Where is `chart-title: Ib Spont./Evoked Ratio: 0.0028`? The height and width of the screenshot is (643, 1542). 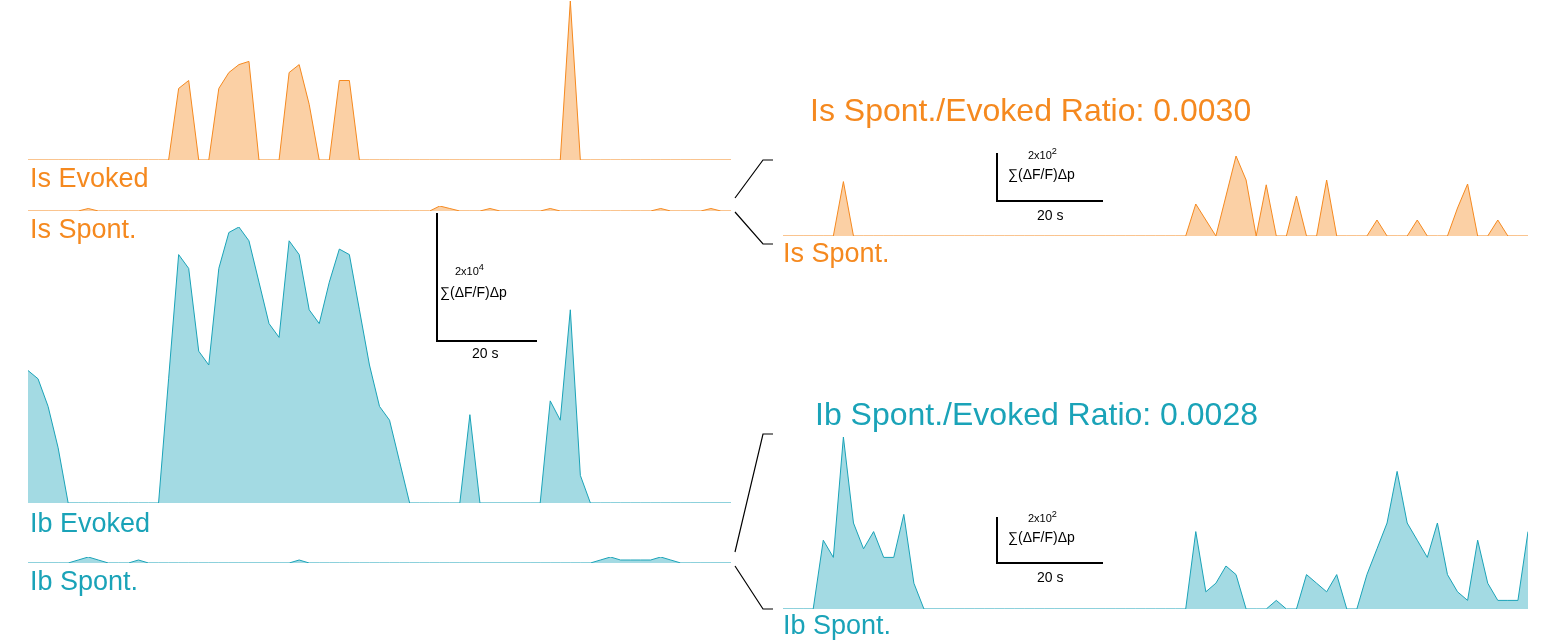 chart-title: Ib Spont./Evoked Ratio: 0.0028 is located at coordinates (1036, 414).